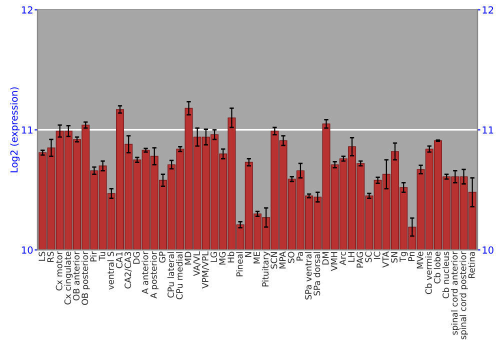  I want to click on y-tick-label: 12, so click(27, 10).